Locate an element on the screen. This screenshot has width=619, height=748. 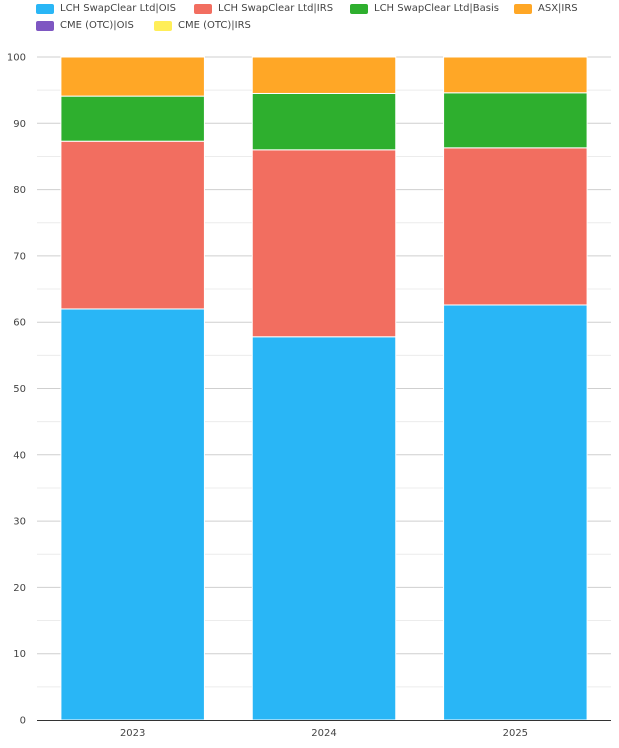
y-tick-label: 70 is located at coordinates (19, 256).